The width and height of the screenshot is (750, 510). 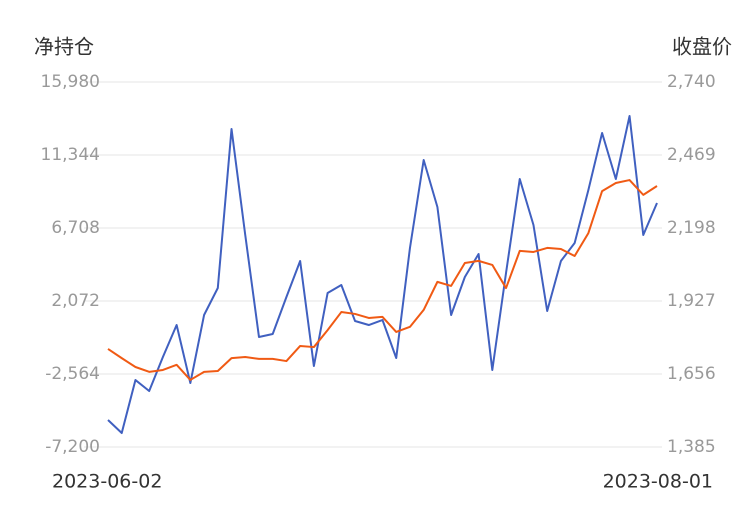 What do you see at coordinates (691, 447) in the screenshot?
I see `y2-tick-label: 1,385` at bounding box center [691, 447].